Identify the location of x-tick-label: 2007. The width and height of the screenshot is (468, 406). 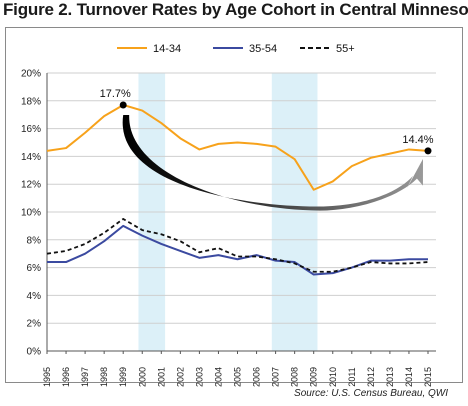
(276, 377).